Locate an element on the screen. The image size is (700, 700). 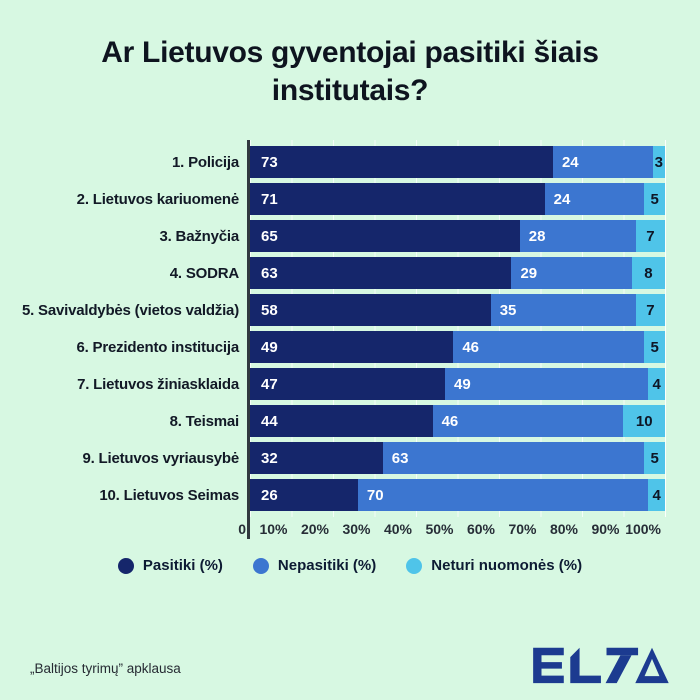
bar-row: 1. Policija 73 24 3 is located at coordinates (350, 162).